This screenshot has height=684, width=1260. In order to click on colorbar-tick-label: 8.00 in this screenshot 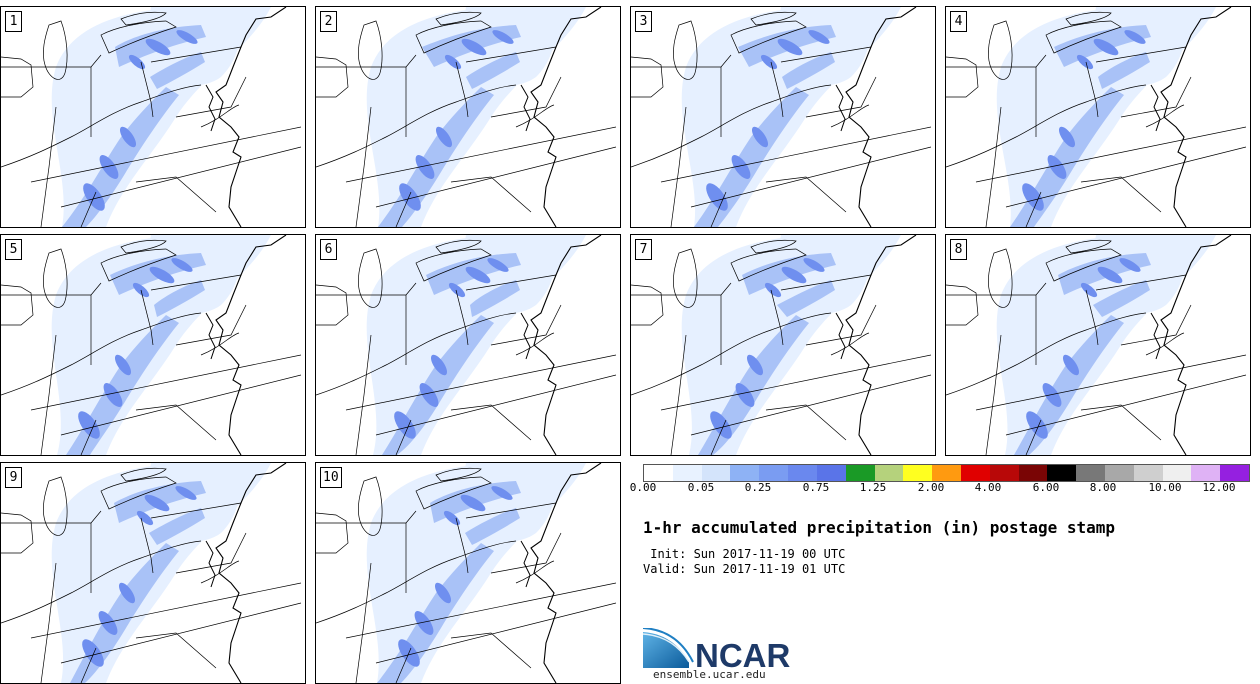, I will do `click(1103, 487)`.